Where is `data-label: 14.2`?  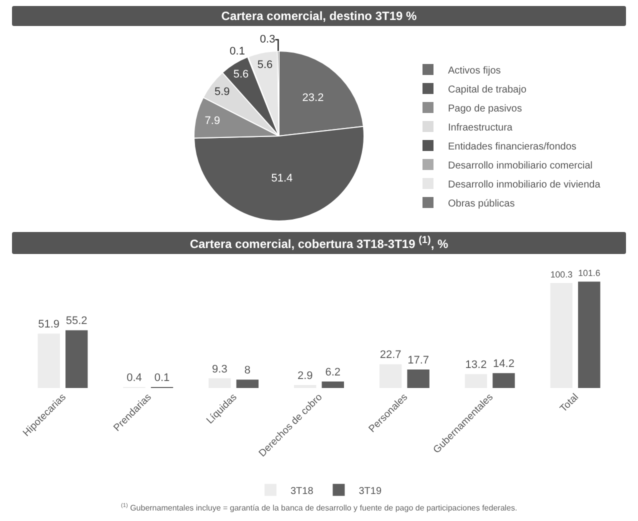 data-label: 14.2 is located at coordinates (503, 364).